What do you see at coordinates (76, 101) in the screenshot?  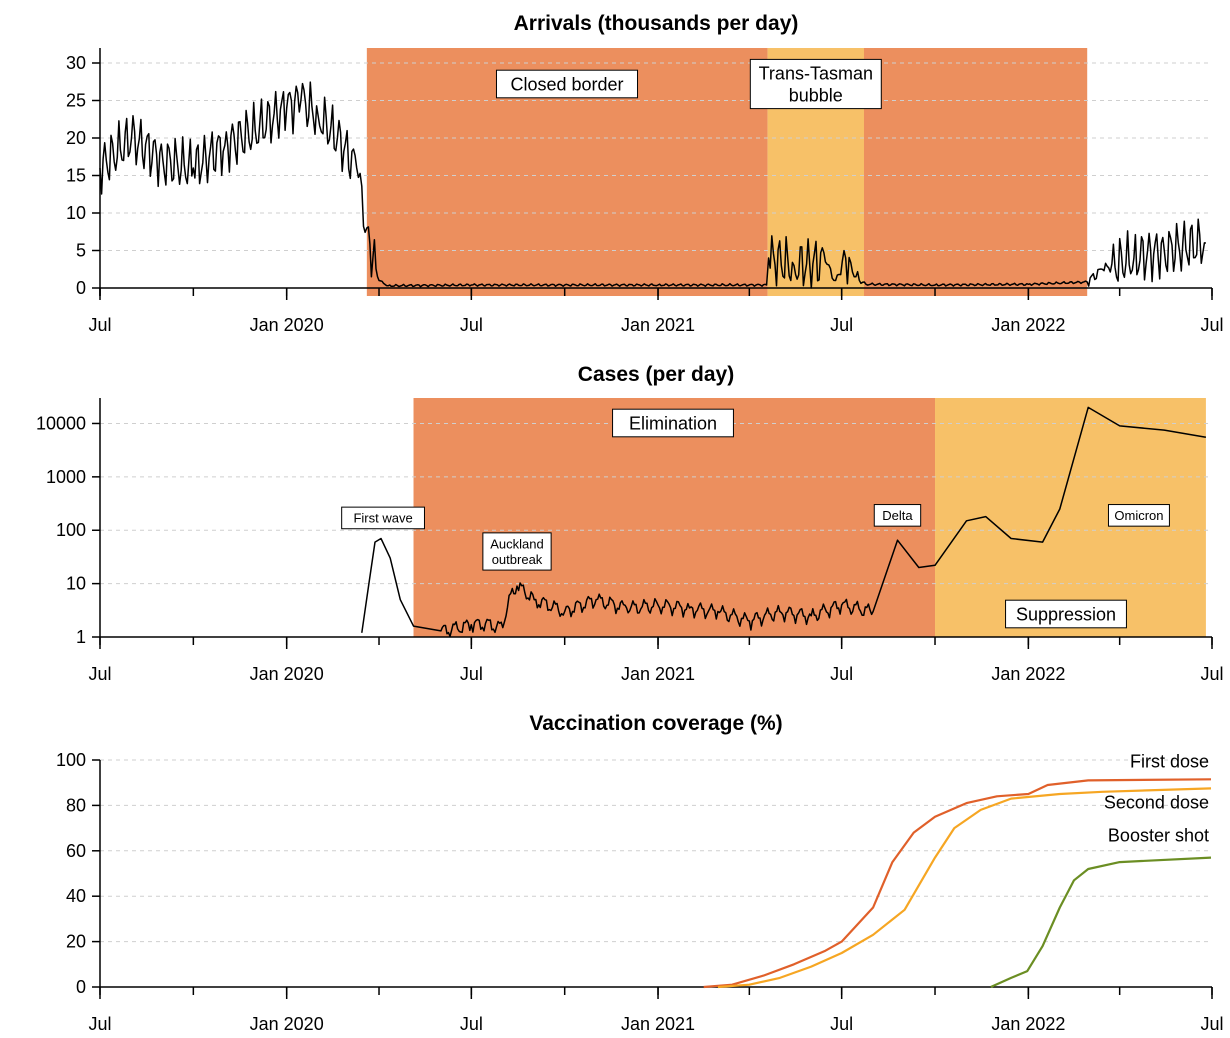 I see `y-tick-label: 25` at bounding box center [76, 101].